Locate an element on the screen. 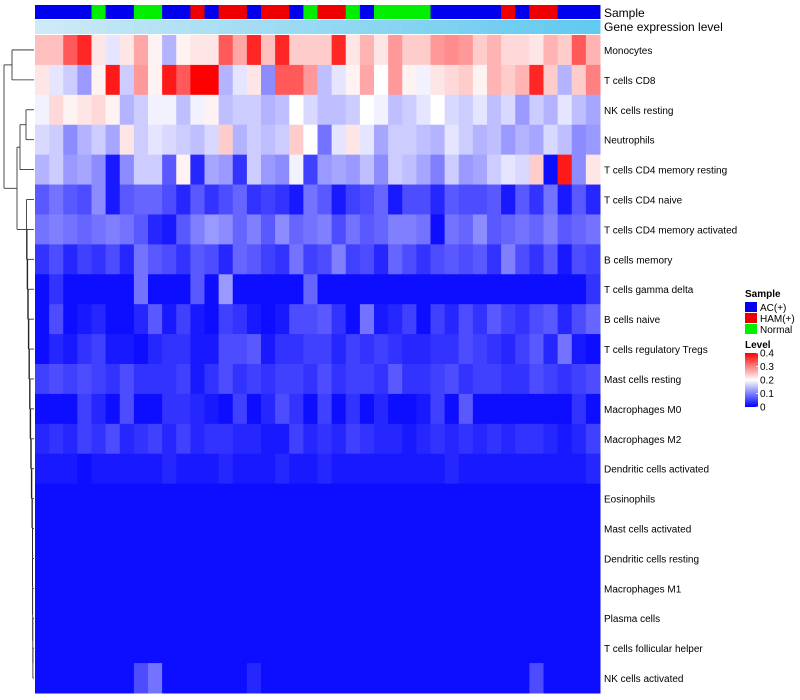 The height and width of the screenshot is (700, 800). level-legend-tick-label: 0.4 is located at coordinates (767, 354).